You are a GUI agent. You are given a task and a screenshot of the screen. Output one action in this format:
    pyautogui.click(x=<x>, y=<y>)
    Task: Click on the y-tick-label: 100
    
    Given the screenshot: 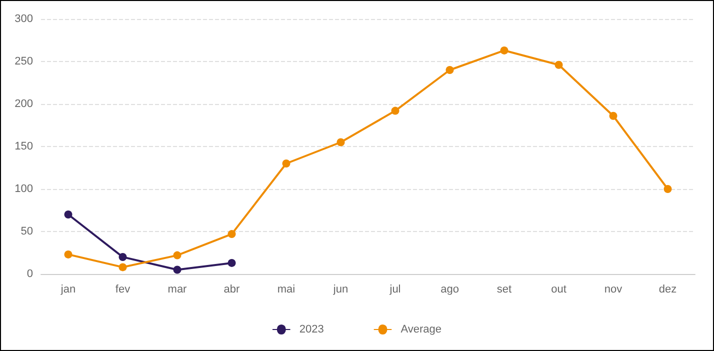 What is the action you would take?
    pyautogui.click(x=23, y=189)
    